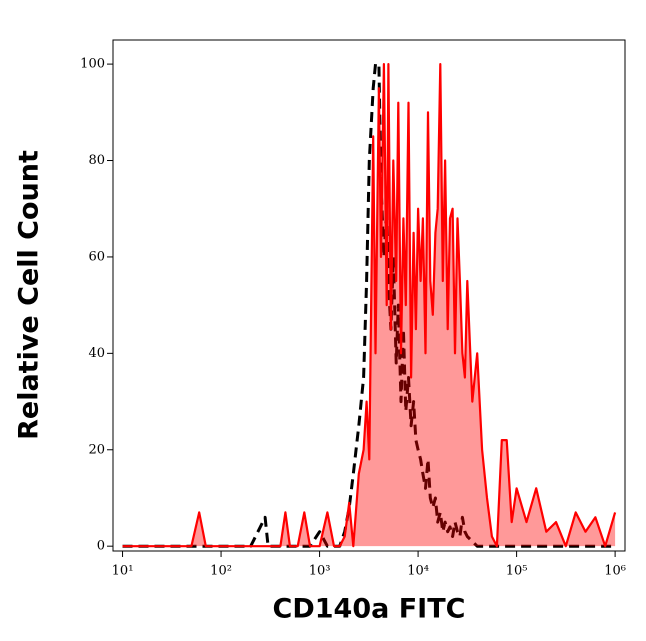 The width and height of the screenshot is (646, 641). Describe the element at coordinates (96, 256) in the screenshot. I see `y-tick-label: 60` at that location.